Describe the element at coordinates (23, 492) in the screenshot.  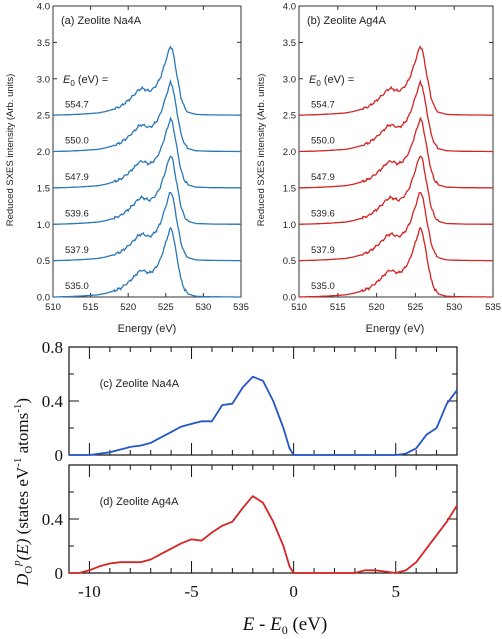
I see `bottom-ylabel: DOp(E) (states eV-1 atoms-1)` at that location.